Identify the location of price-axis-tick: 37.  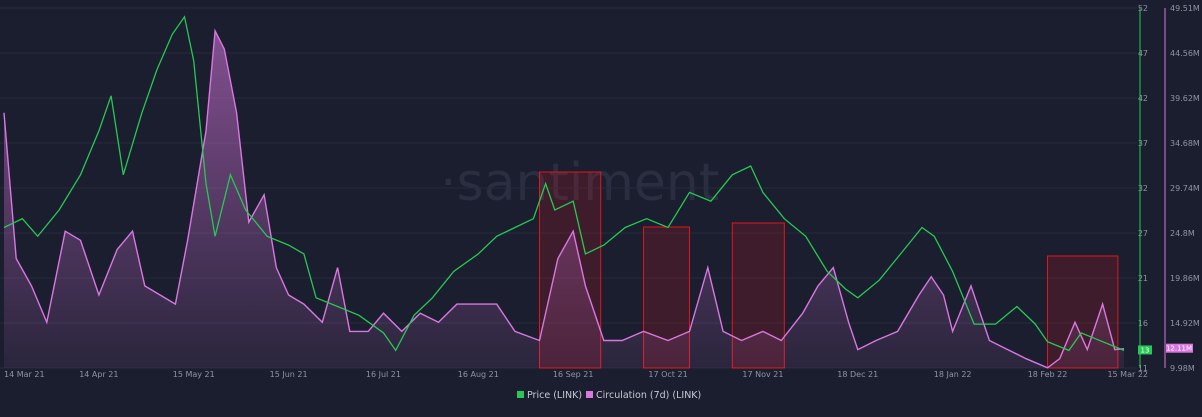
(1143, 143).